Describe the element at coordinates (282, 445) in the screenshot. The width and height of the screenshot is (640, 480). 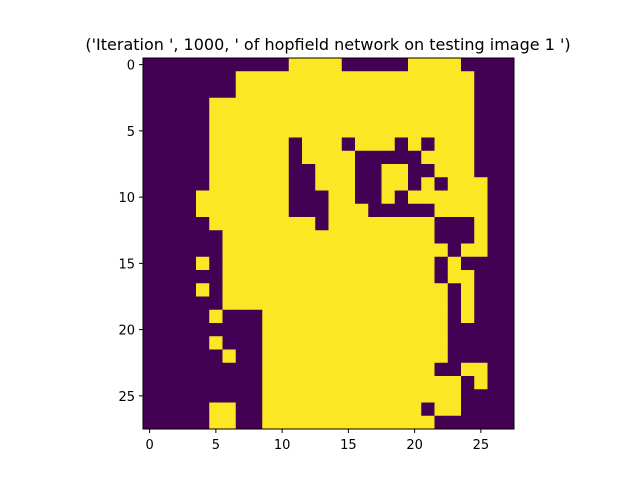
I see `x-tick-label: 10` at that location.